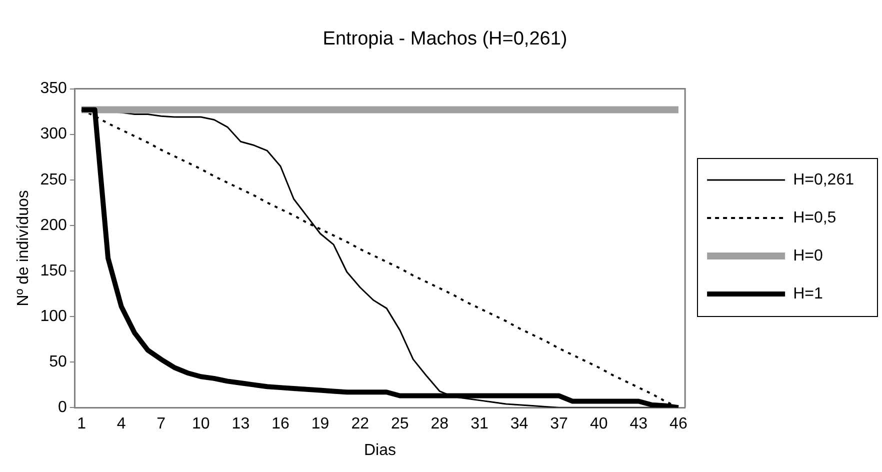 The image size is (882, 472). Describe the element at coordinates (445, 39) in the screenshot. I see `chart-title: Entropia - Machos (H=0,261)` at that location.